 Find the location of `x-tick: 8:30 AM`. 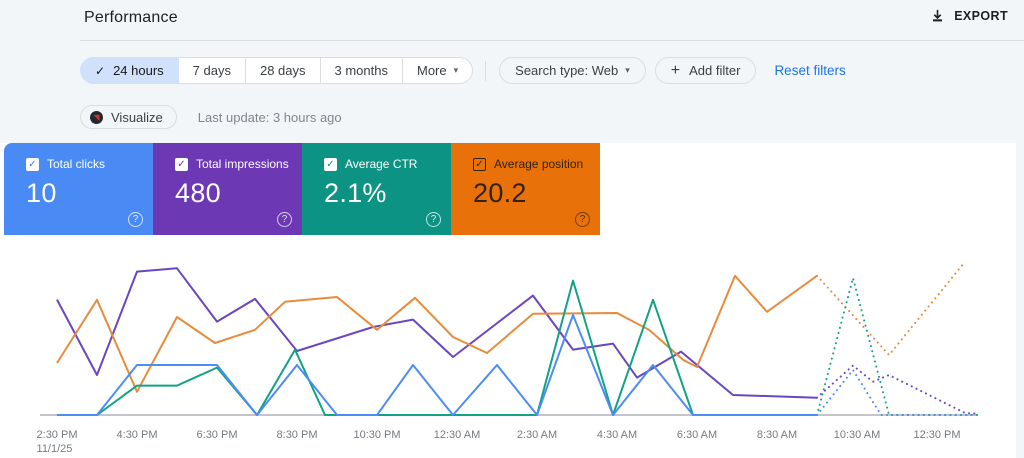

x-tick: 8:30 AM is located at coordinates (777, 435).